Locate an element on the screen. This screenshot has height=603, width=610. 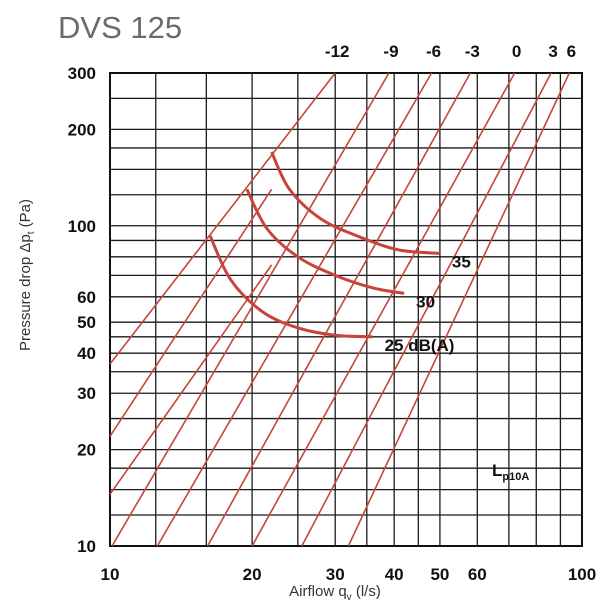
x-axis-label: Airflow qv (l/s) is located at coordinates (335, 593).